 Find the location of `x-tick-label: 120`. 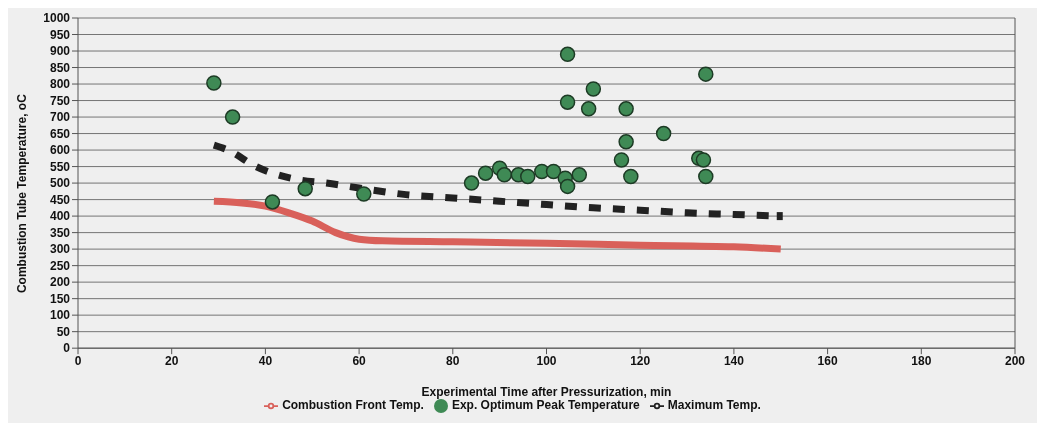

x-tick-label: 120 is located at coordinates (640, 360).